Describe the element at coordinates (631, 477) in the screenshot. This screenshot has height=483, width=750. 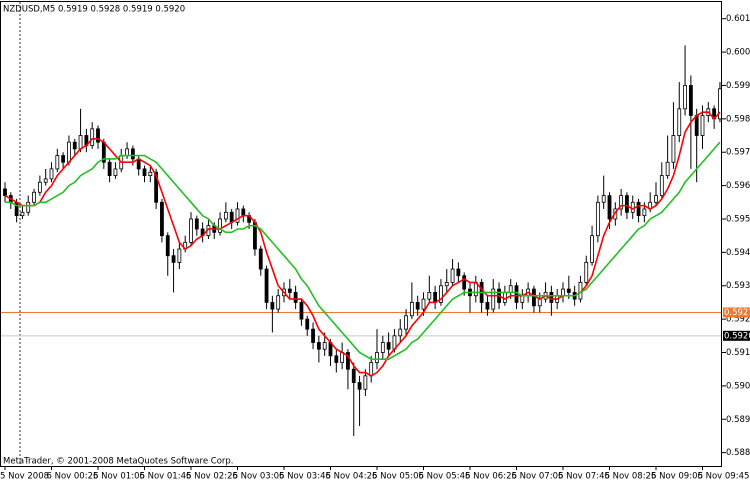
I see `x-tick-label: 6 Nov 08:25` at that location.